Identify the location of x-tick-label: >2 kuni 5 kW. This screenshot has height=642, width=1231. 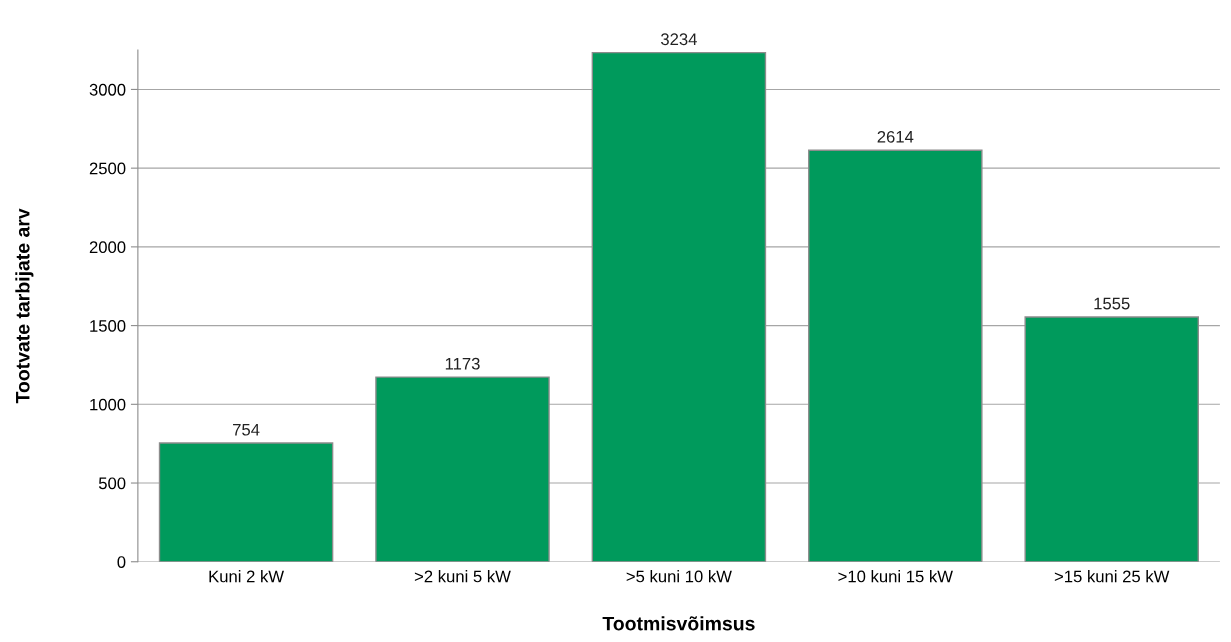
(462, 576).